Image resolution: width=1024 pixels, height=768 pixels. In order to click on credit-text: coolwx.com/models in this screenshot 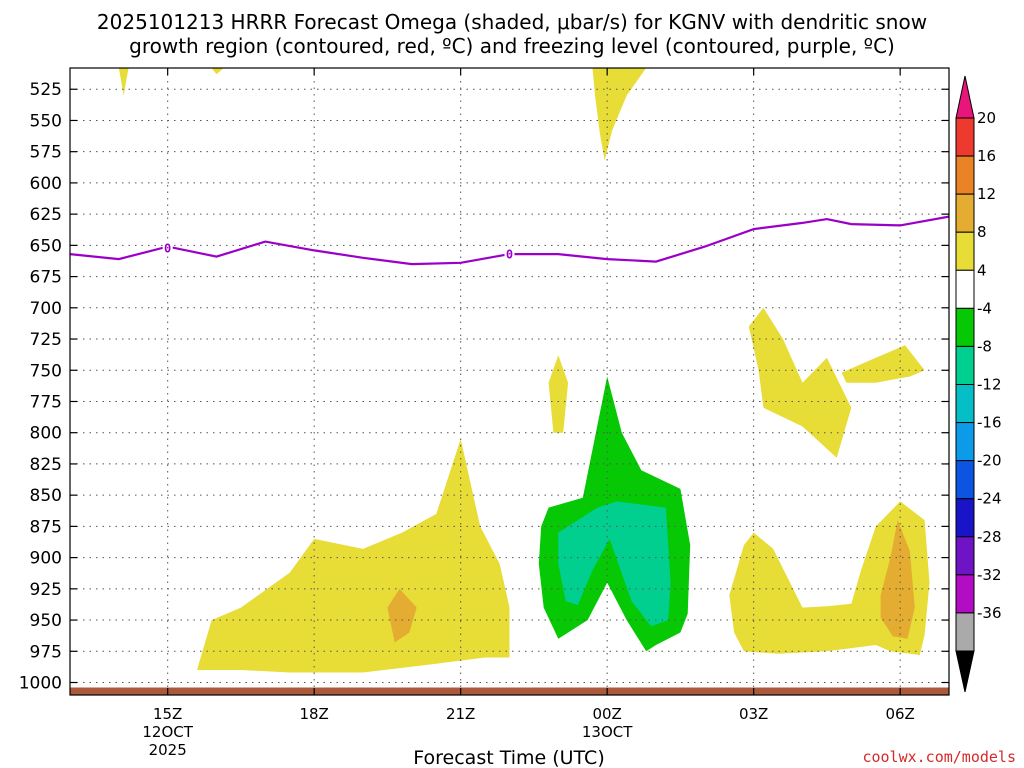, I will do `click(939, 757)`.